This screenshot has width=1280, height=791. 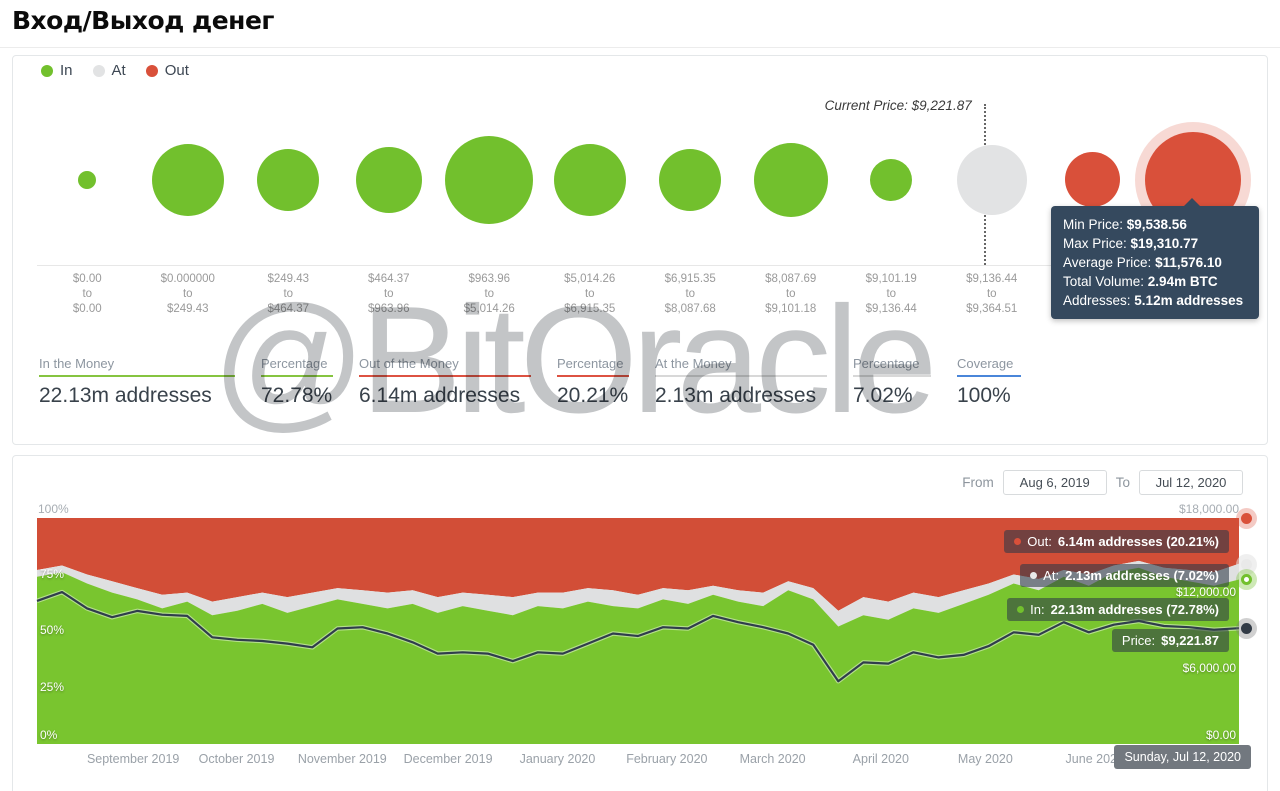 What do you see at coordinates (151, 70) in the screenshot?
I see `out-dot-icon` at bounding box center [151, 70].